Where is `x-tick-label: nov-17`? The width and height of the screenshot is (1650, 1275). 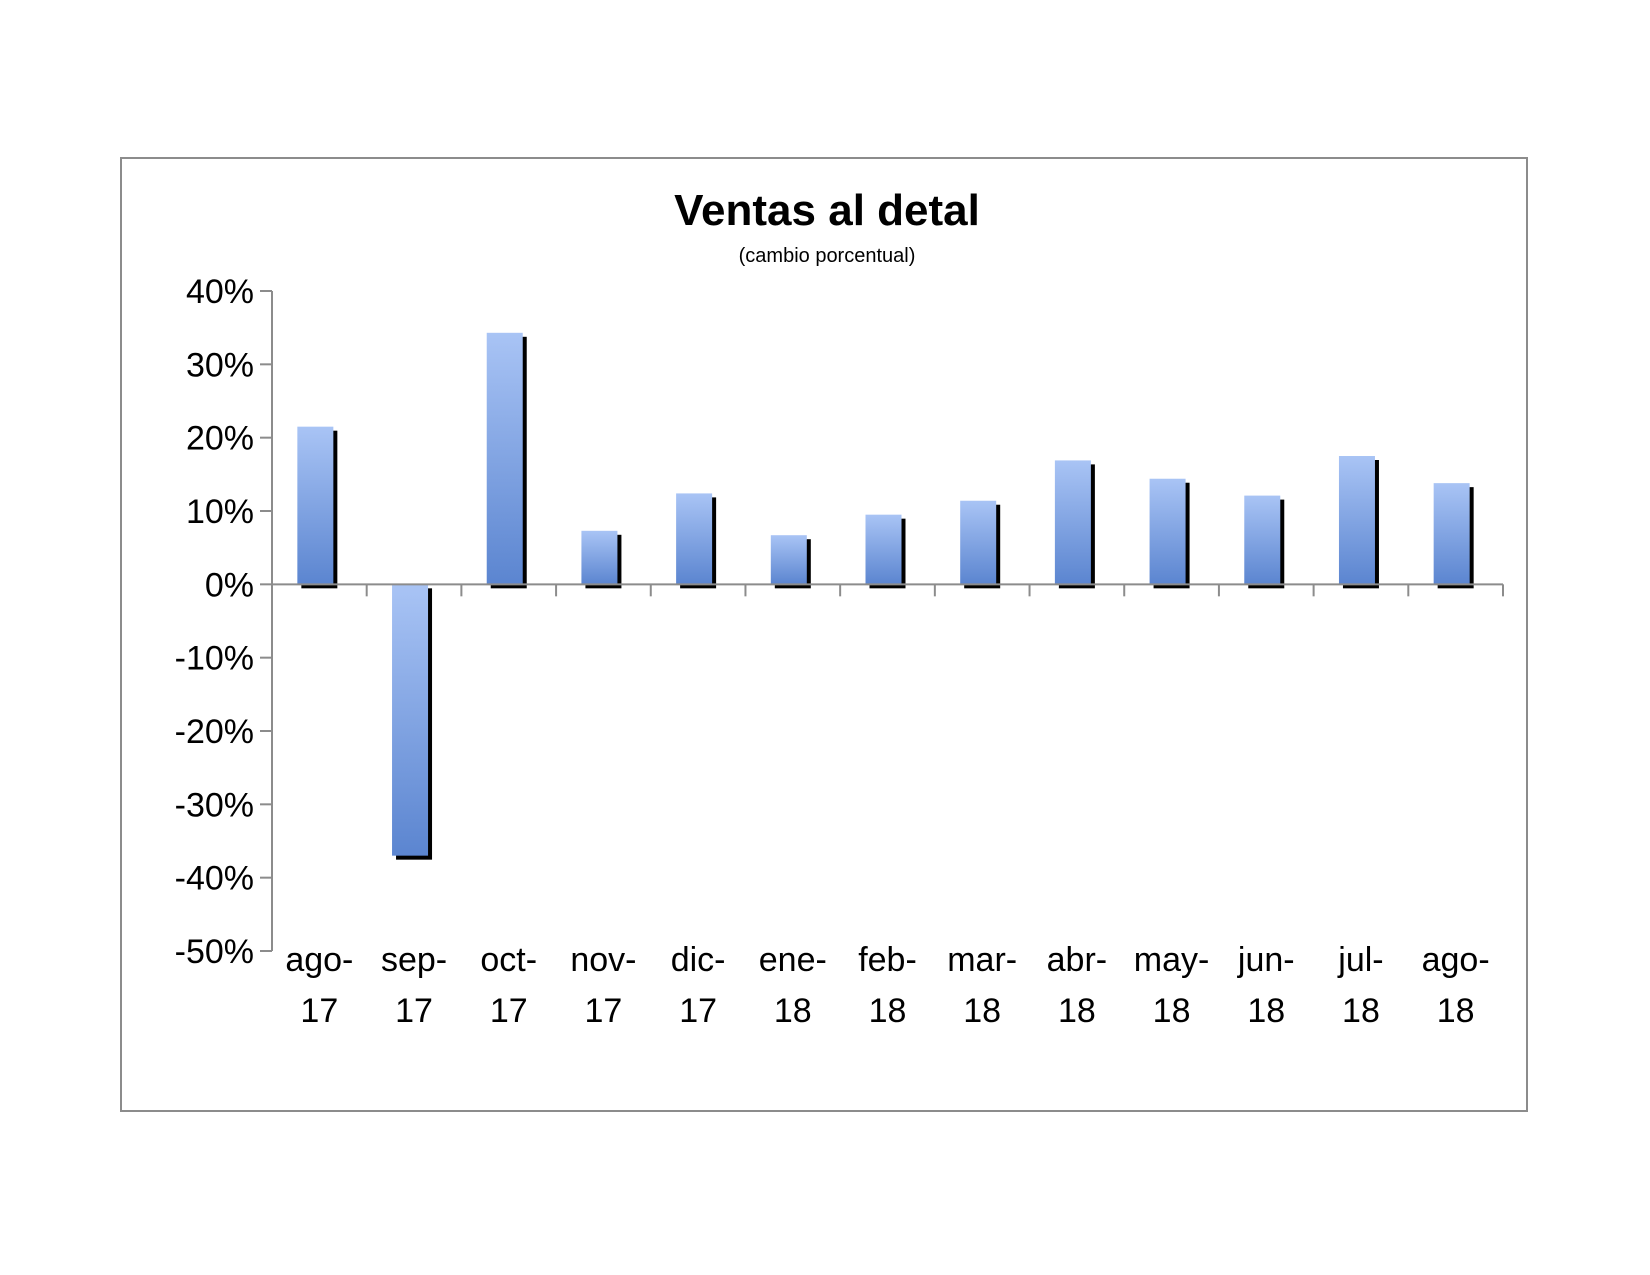
x-tick-label: nov-17 is located at coordinates (603, 985).